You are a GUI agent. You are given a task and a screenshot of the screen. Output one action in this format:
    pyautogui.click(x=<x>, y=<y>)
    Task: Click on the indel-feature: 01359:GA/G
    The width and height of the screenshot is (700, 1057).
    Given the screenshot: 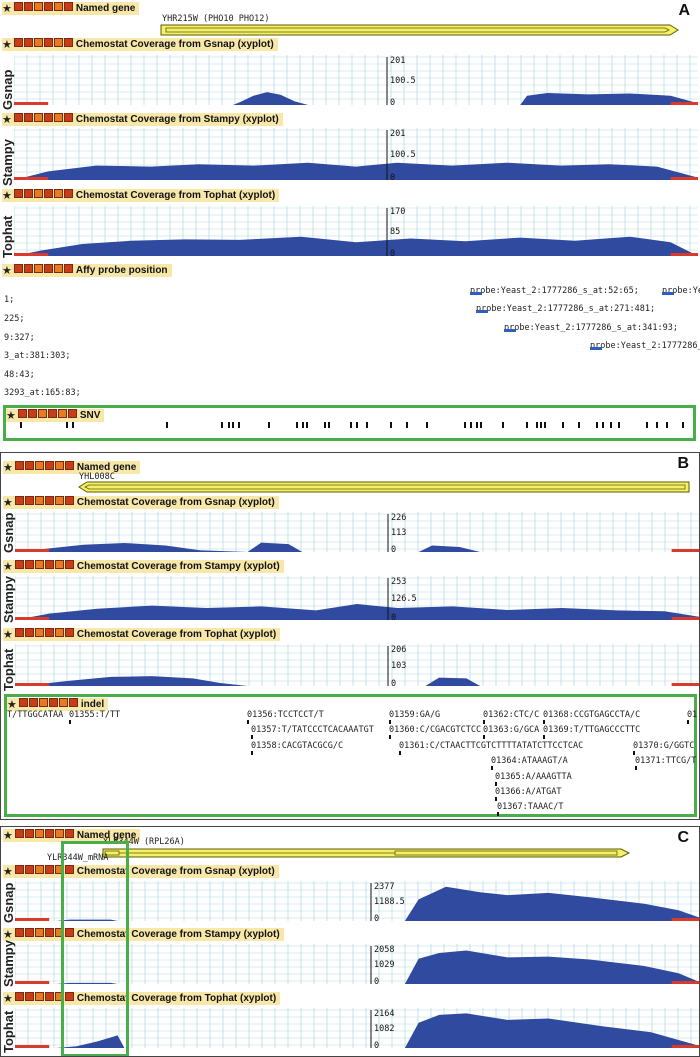 What is the action you would take?
    pyautogui.click(x=414, y=717)
    